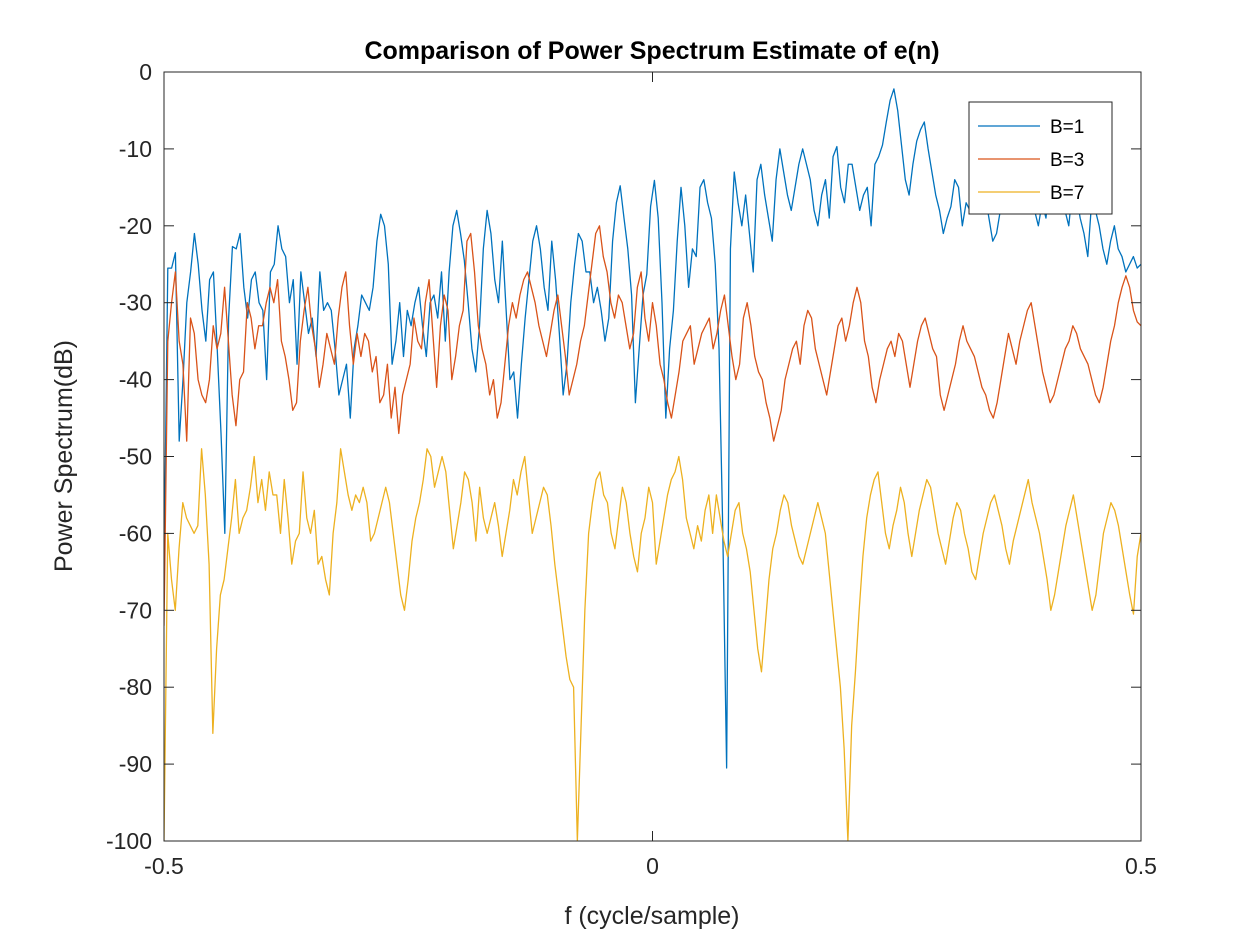 The image size is (1260, 950). I want to click on legend-label-b-1: B=1, so click(1067, 127).